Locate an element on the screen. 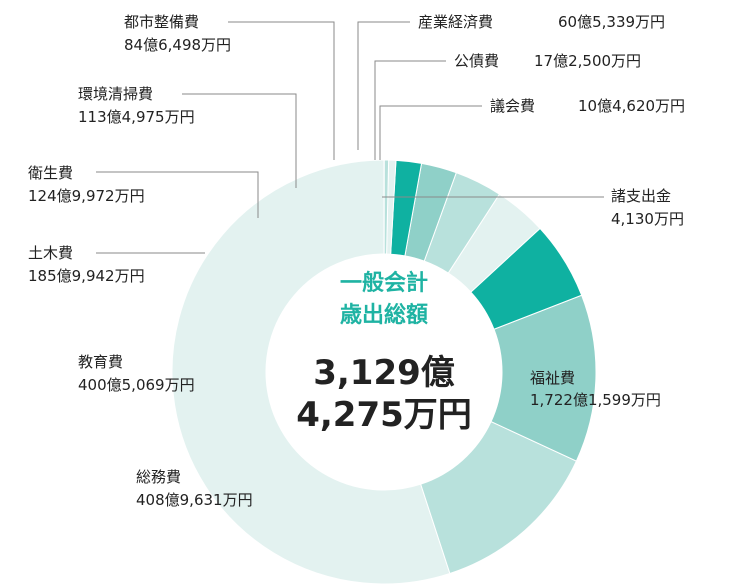 The image size is (750, 584). slice-label-6: 都市整備費 is located at coordinates (161, 22).